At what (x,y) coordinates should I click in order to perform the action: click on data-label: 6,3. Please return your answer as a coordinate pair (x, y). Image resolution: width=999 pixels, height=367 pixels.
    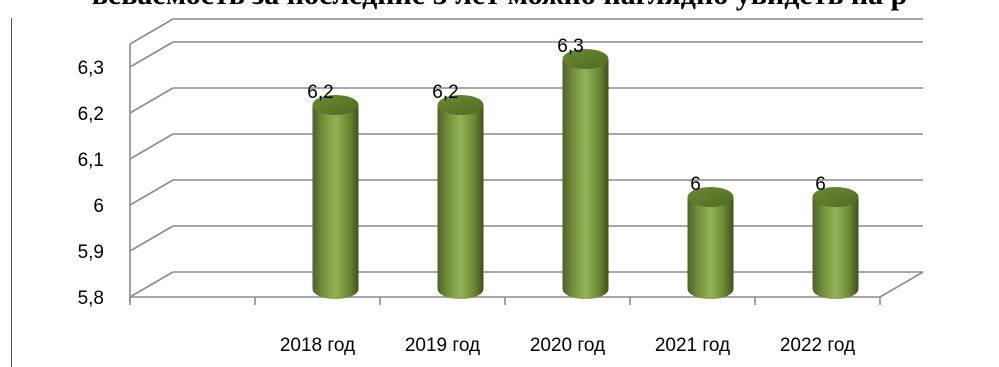
    Looking at the image, I should click on (570, 46).